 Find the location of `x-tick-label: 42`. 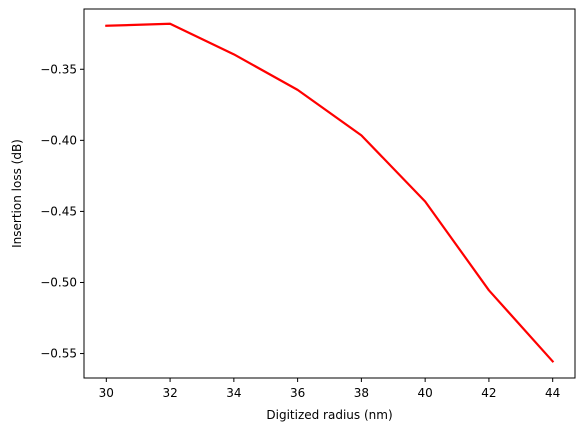

x-tick-label: 42 is located at coordinates (488, 393).